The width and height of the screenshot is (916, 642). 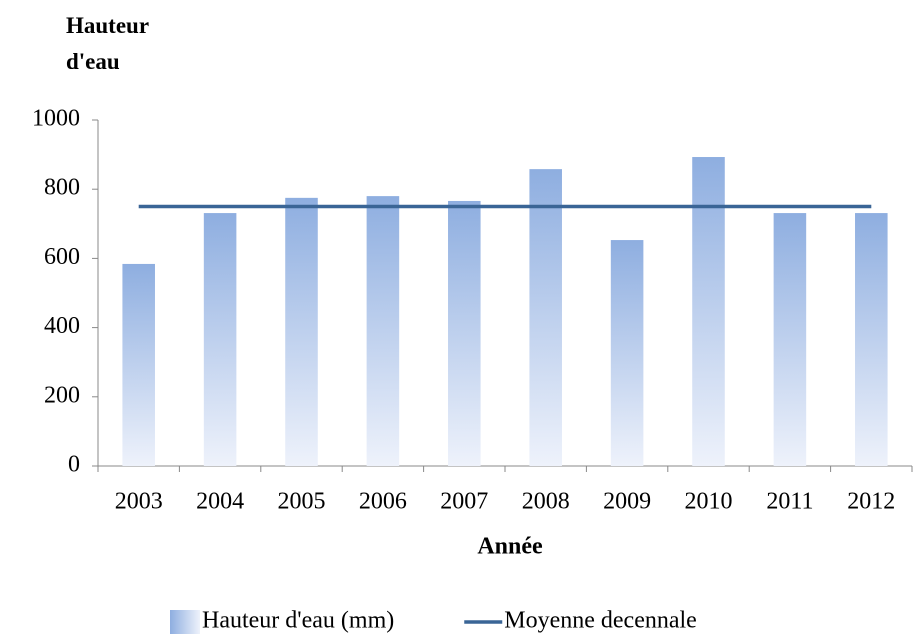 I want to click on x-tick-label: 2003, so click(x=139, y=502).